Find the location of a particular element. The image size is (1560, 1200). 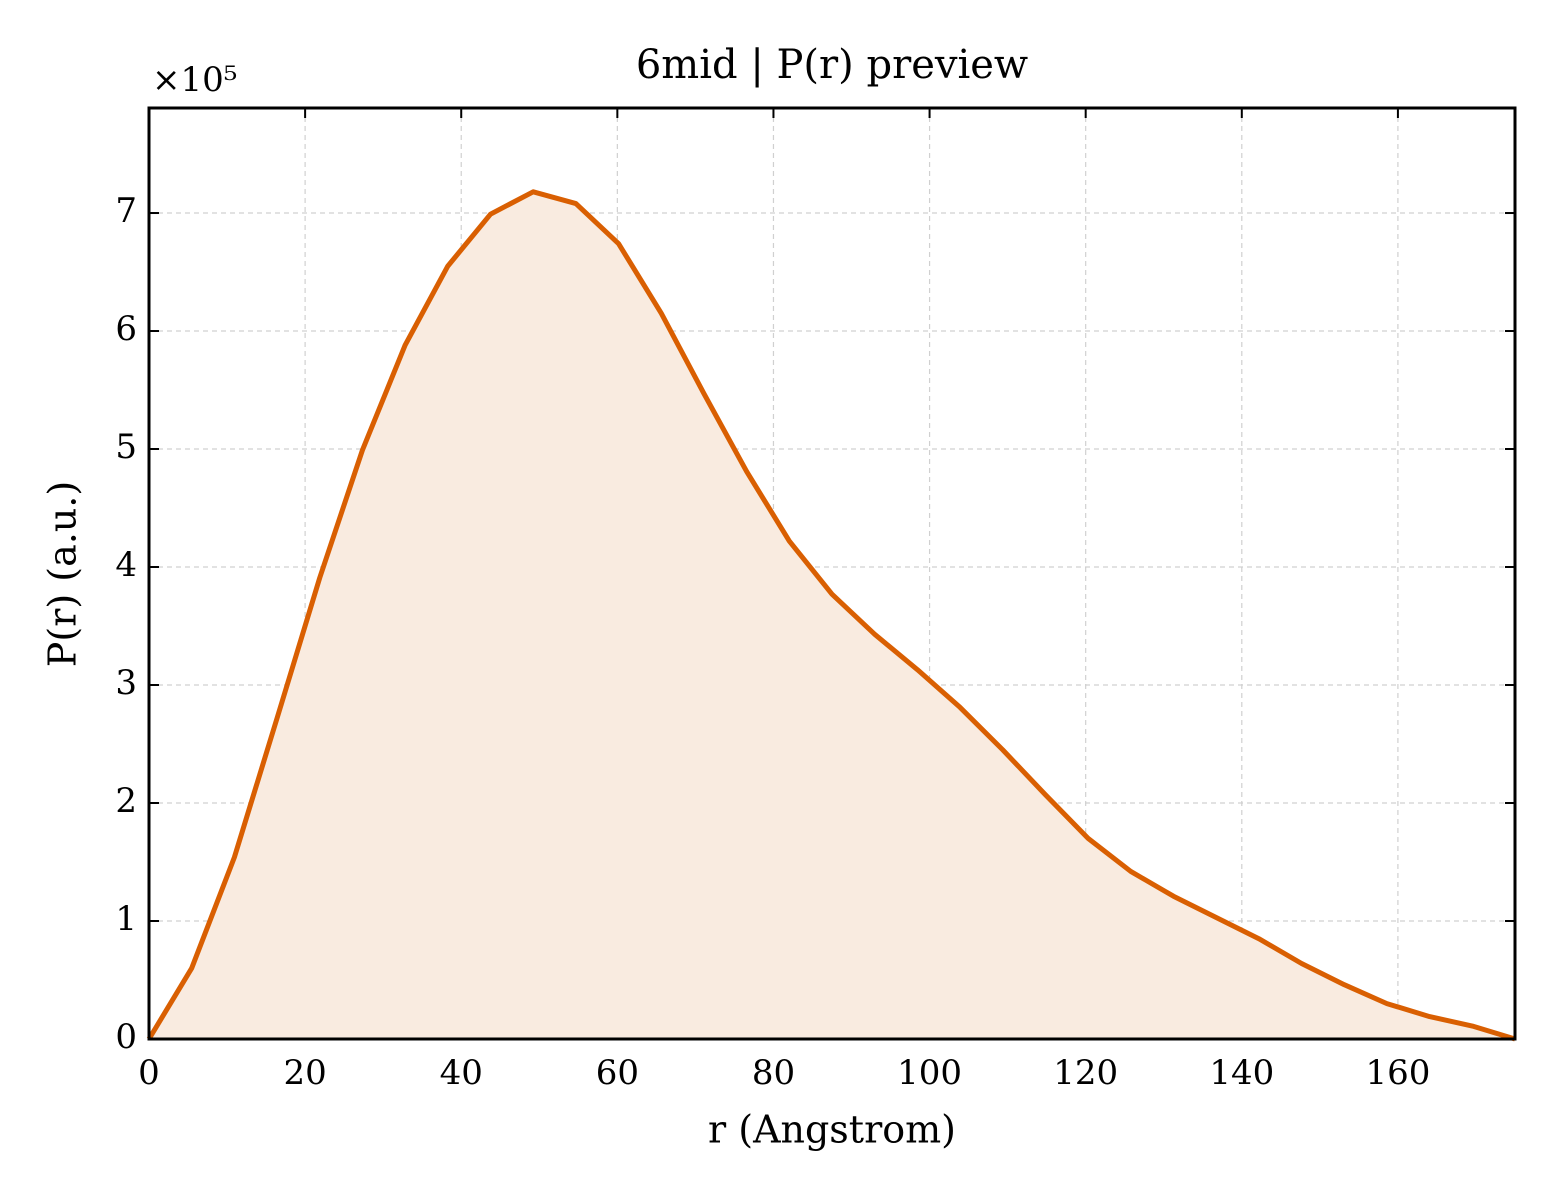

y-tick-label: 3 is located at coordinates (126, 683).